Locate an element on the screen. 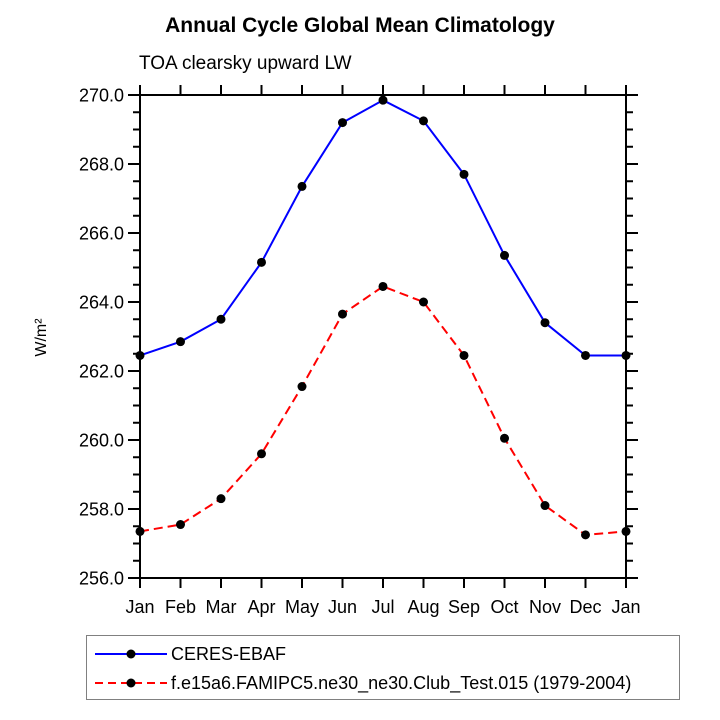  x-tick-label: Sep is located at coordinates (464, 607).